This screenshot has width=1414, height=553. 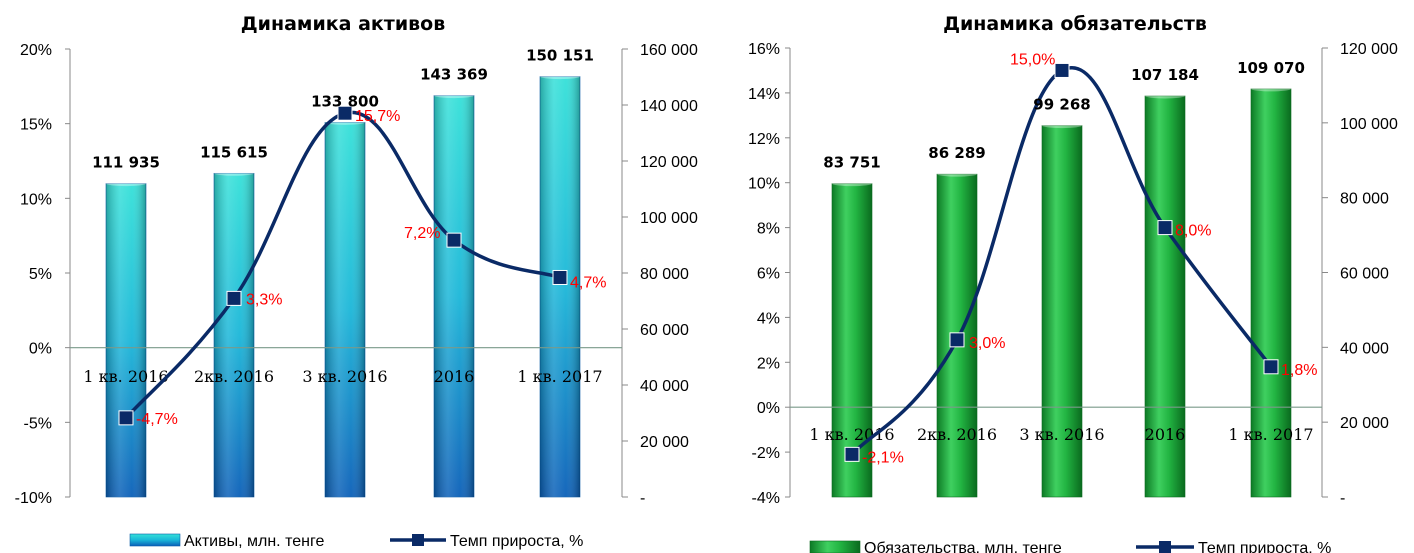 What do you see at coordinates (38, 423) in the screenshot?
I see `assets-left-tick-label: -5%` at bounding box center [38, 423].